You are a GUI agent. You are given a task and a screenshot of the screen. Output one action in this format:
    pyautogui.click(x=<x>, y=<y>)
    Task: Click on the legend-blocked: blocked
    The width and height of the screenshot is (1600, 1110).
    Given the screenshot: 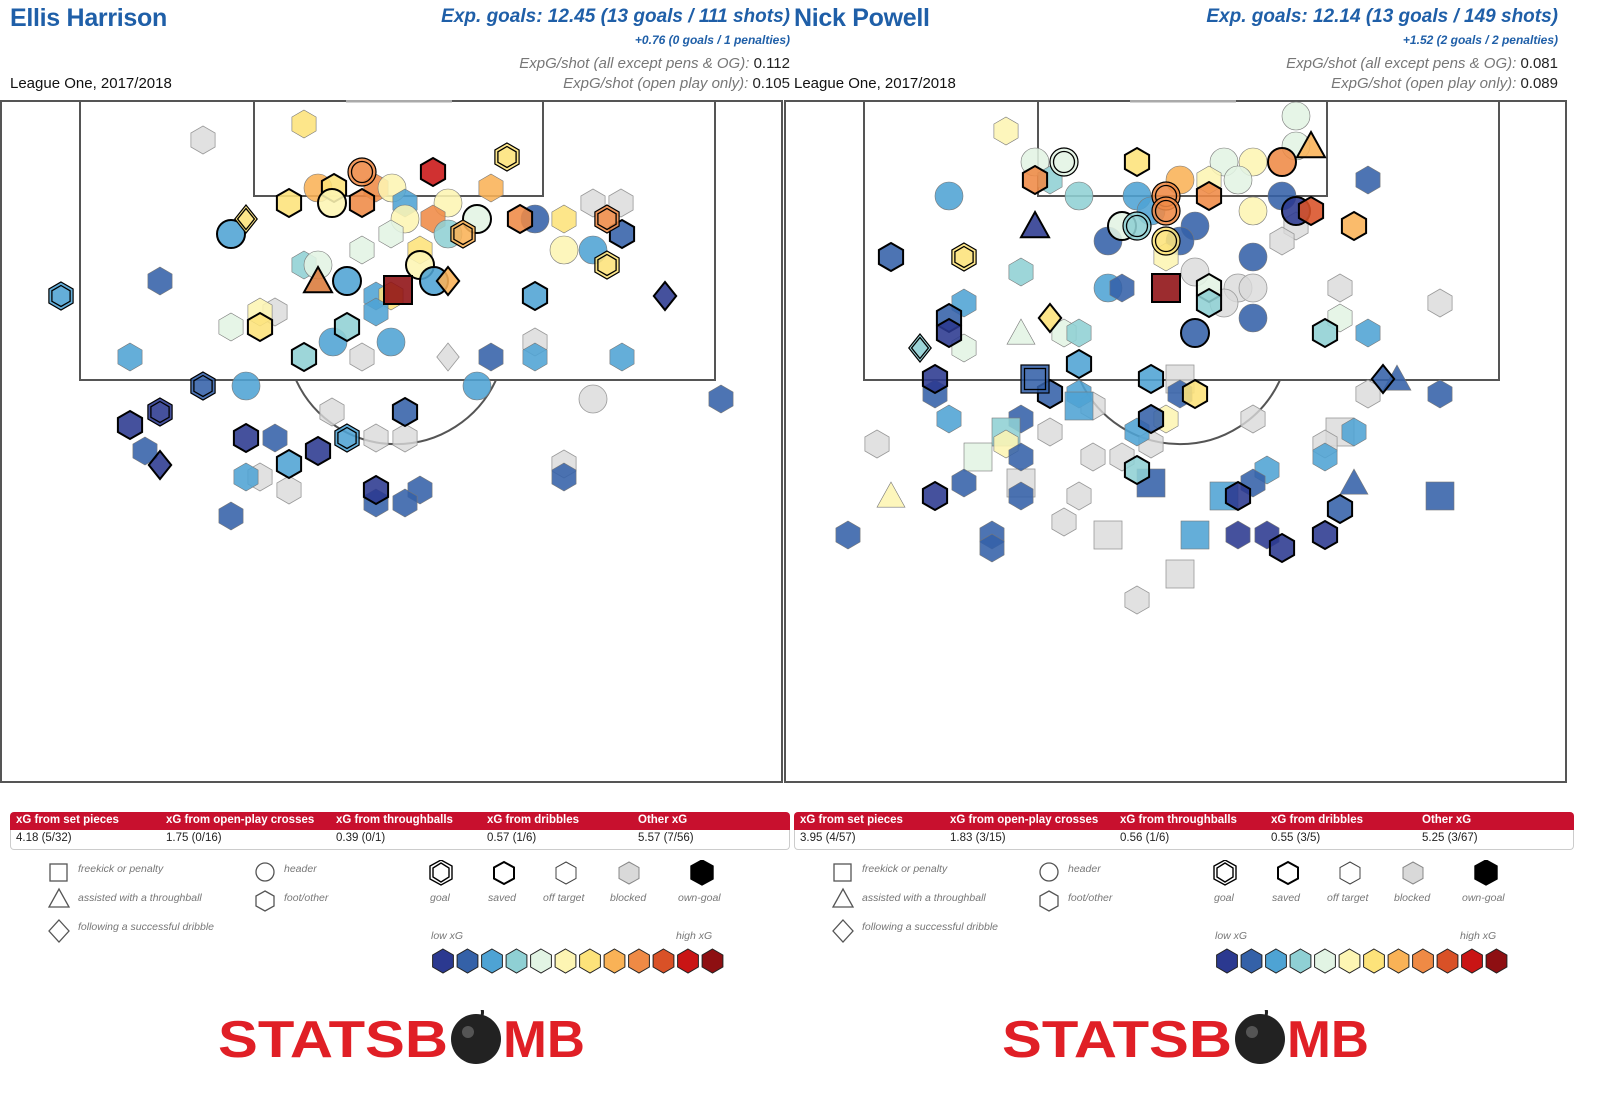 What is the action you would take?
    pyautogui.click(x=628, y=898)
    